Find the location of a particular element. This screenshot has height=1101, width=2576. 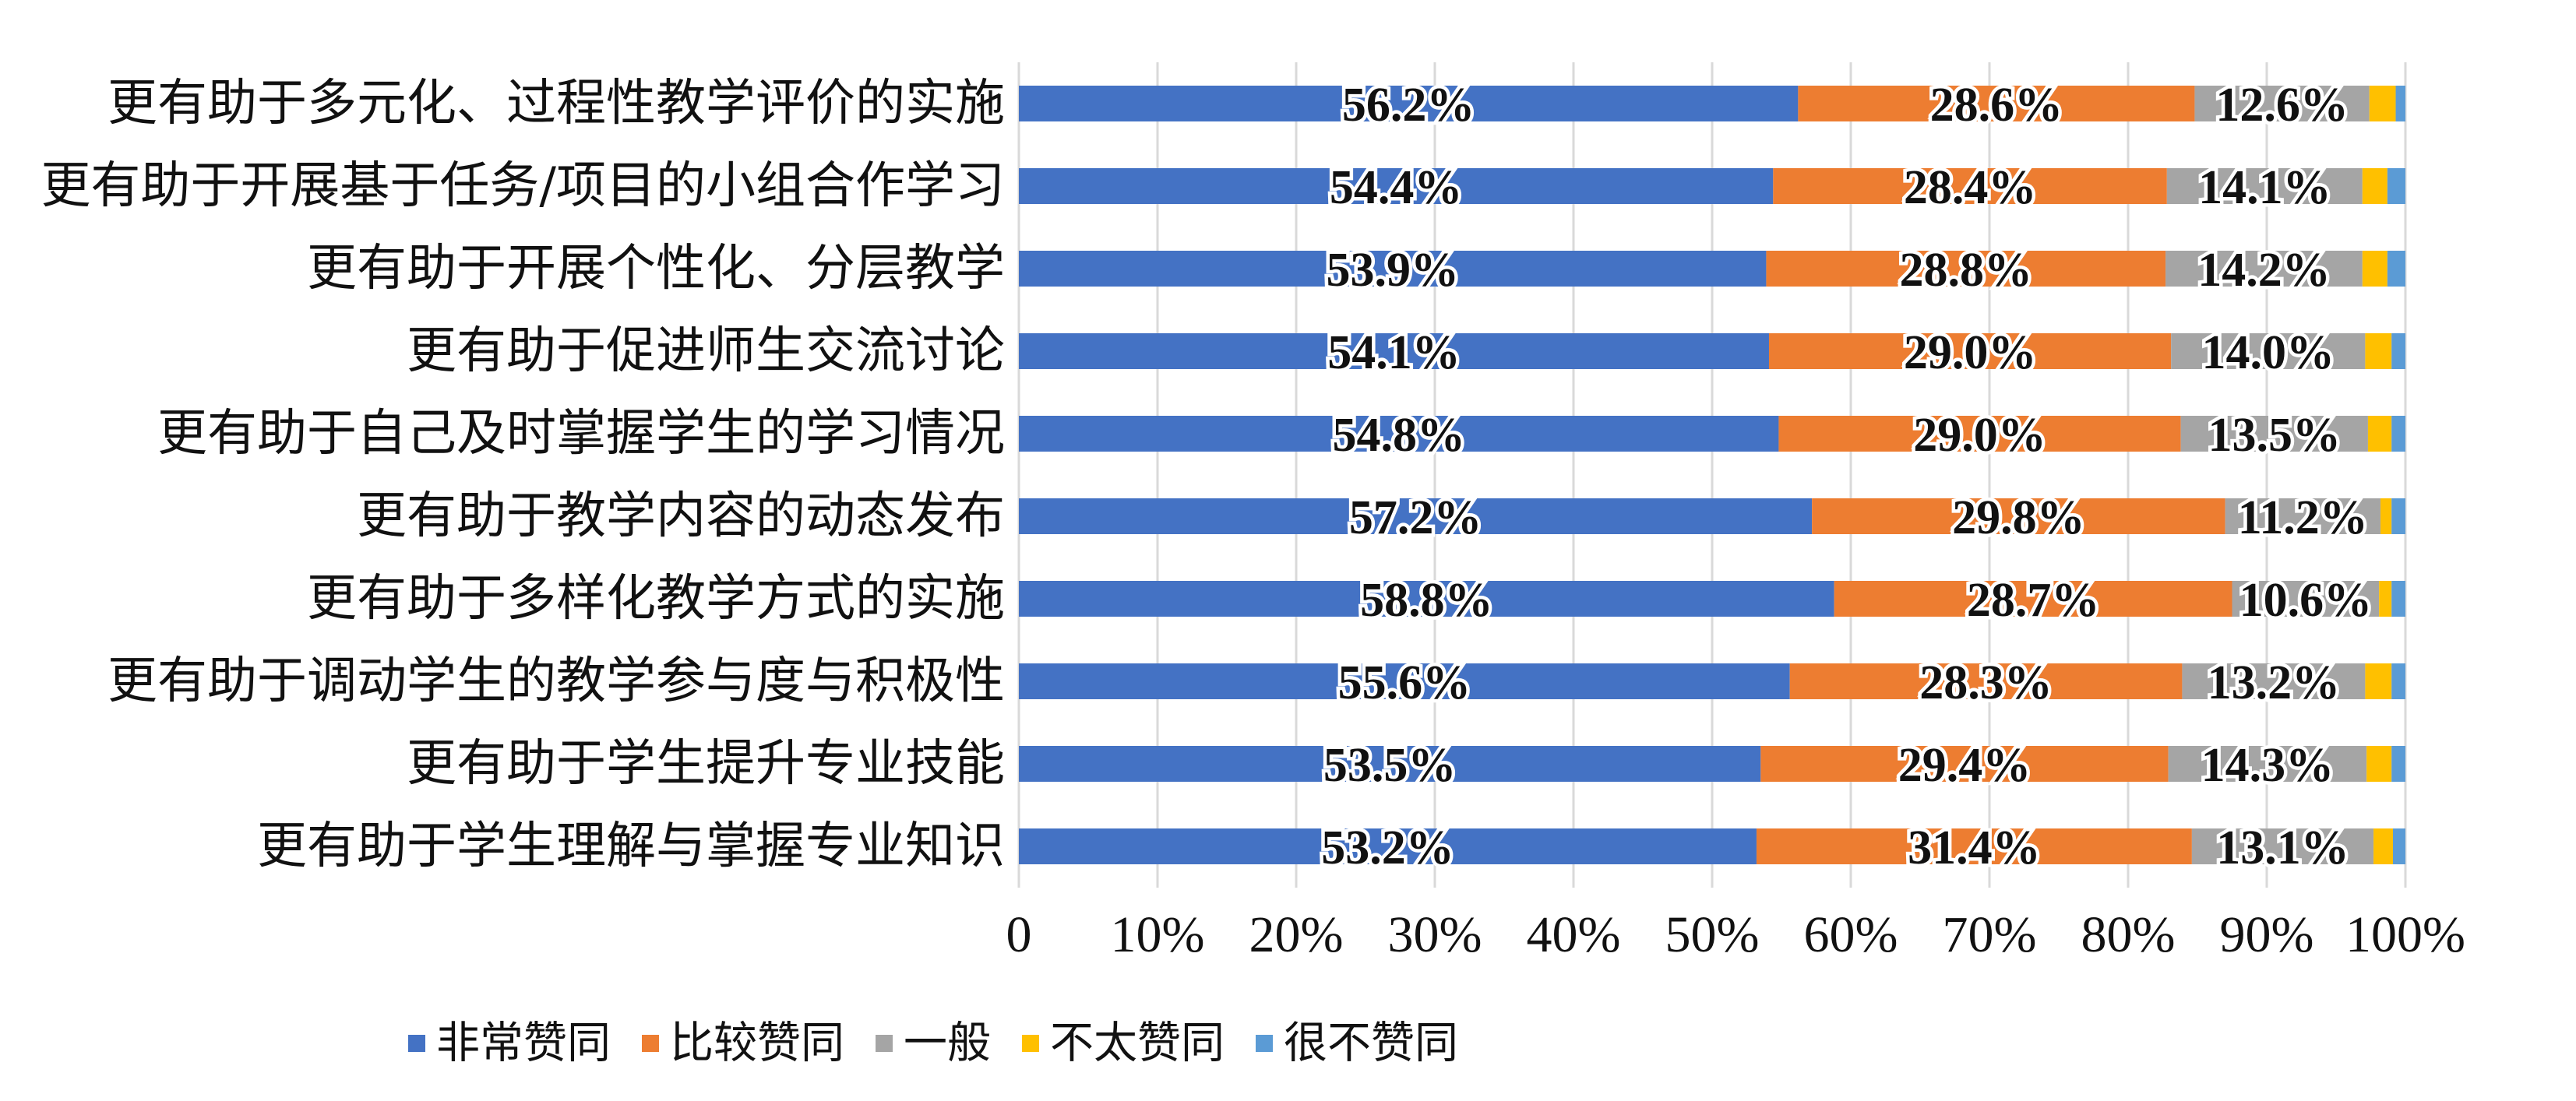

category-label: 更有助于学生理解与掌握专业知识 is located at coordinates (631, 846).